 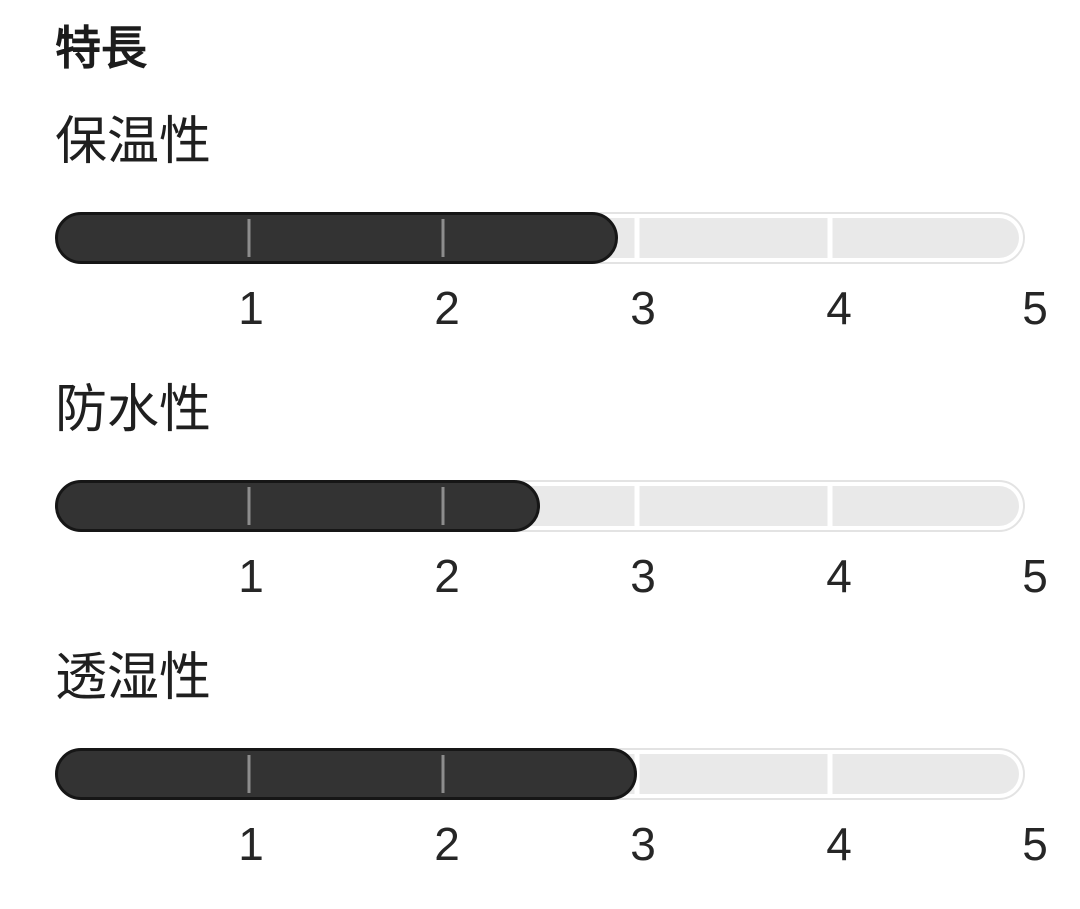 What do you see at coordinates (101, 48) in the screenshot?
I see `page-title: 特長` at bounding box center [101, 48].